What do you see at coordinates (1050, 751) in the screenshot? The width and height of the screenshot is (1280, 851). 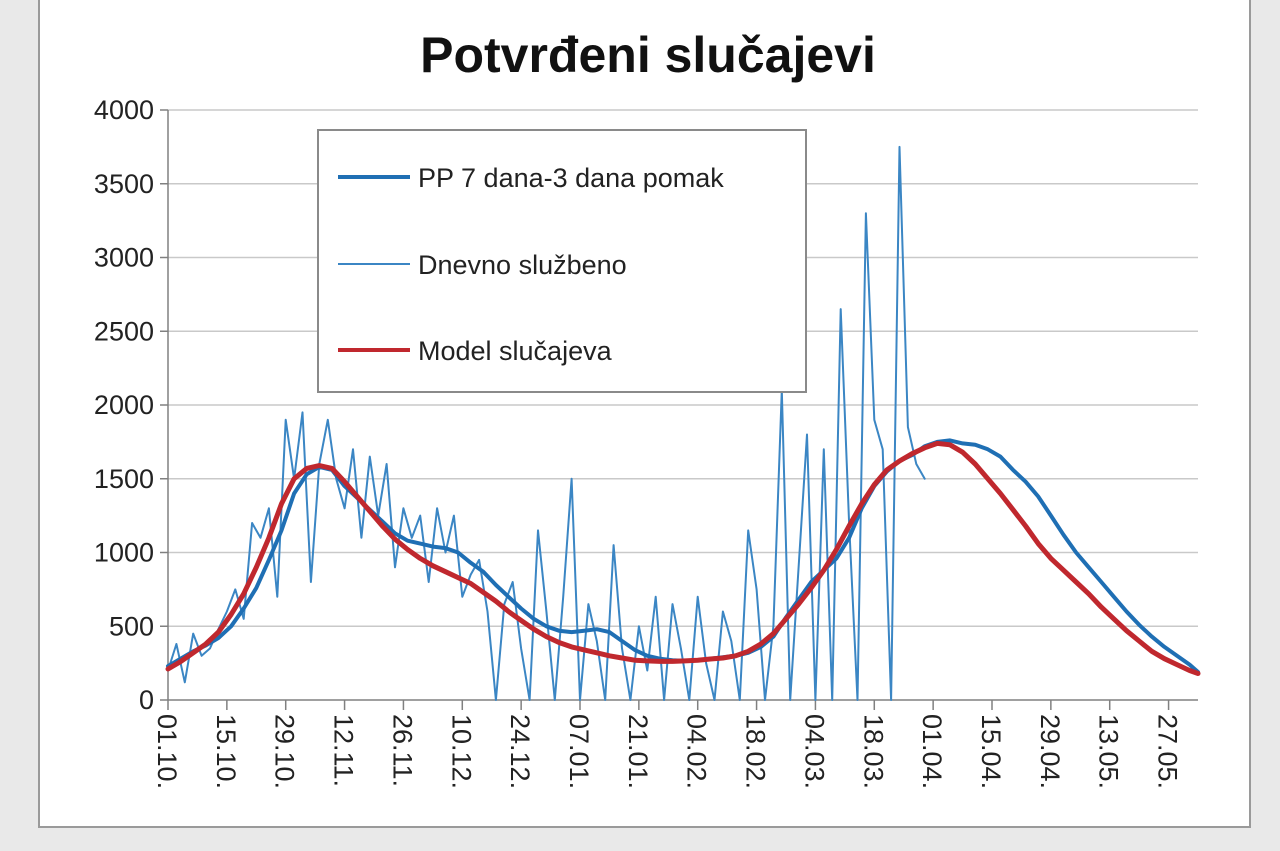 I see `x-tick-label: 29.04.` at bounding box center [1050, 751].